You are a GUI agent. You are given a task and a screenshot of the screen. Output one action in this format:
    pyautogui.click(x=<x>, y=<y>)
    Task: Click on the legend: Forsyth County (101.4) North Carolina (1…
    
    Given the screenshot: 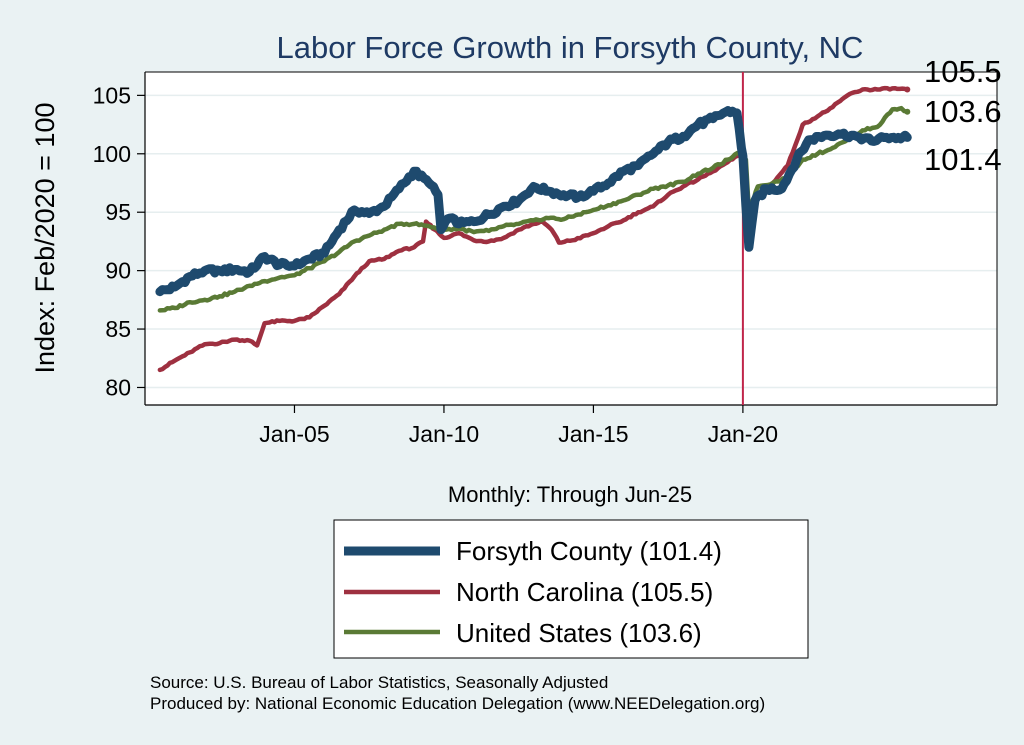 What is the action you would take?
    pyautogui.click(x=571, y=589)
    